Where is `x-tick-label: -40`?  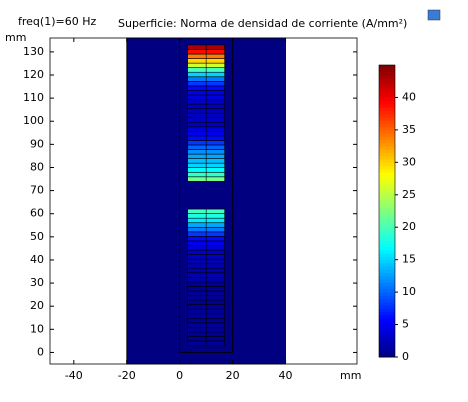
x-tick-label: -40 is located at coordinates (74, 375).